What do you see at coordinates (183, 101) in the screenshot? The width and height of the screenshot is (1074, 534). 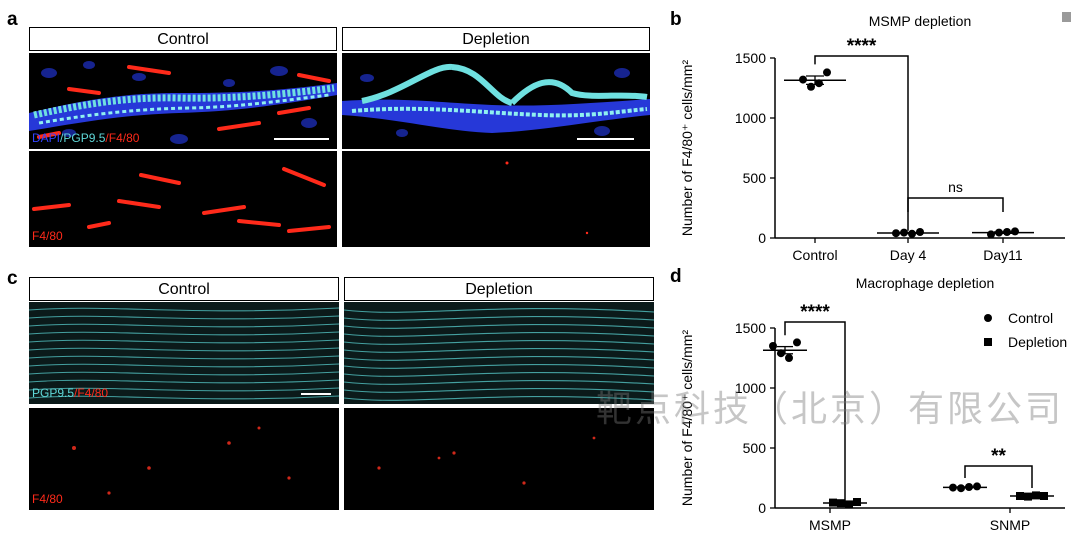 I see `panel-a-merge-control-image: DAPI/PGP9.5/F4/80` at bounding box center [183, 101].